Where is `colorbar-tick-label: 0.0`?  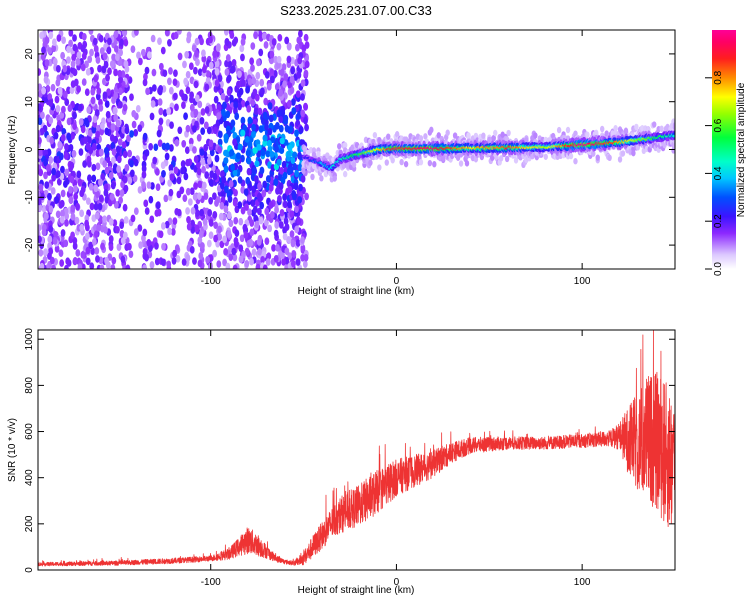
colorbar-tick-label: 0.0 is located at coordinates (718, 269).